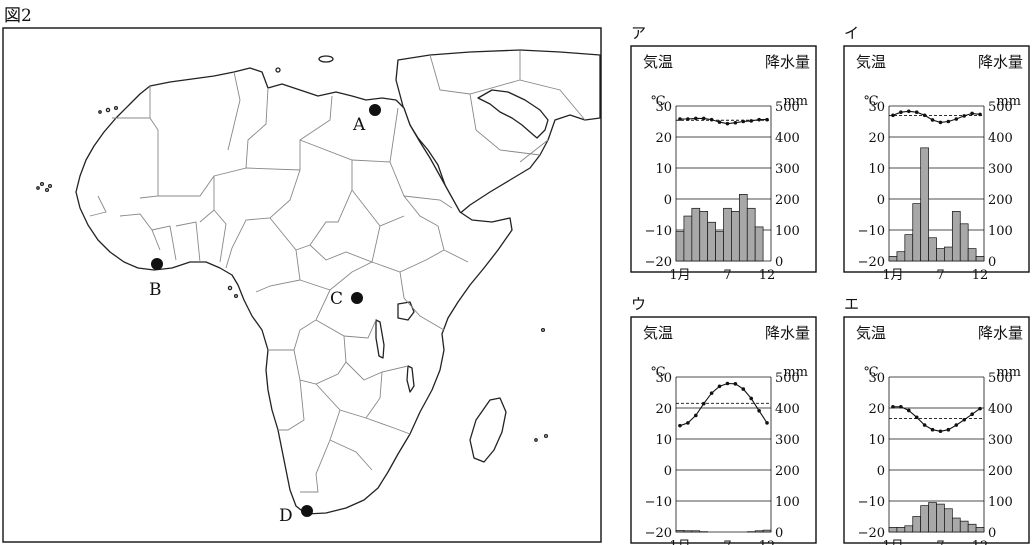  I want to click on persian-gulf-coast, so click(513, 114).